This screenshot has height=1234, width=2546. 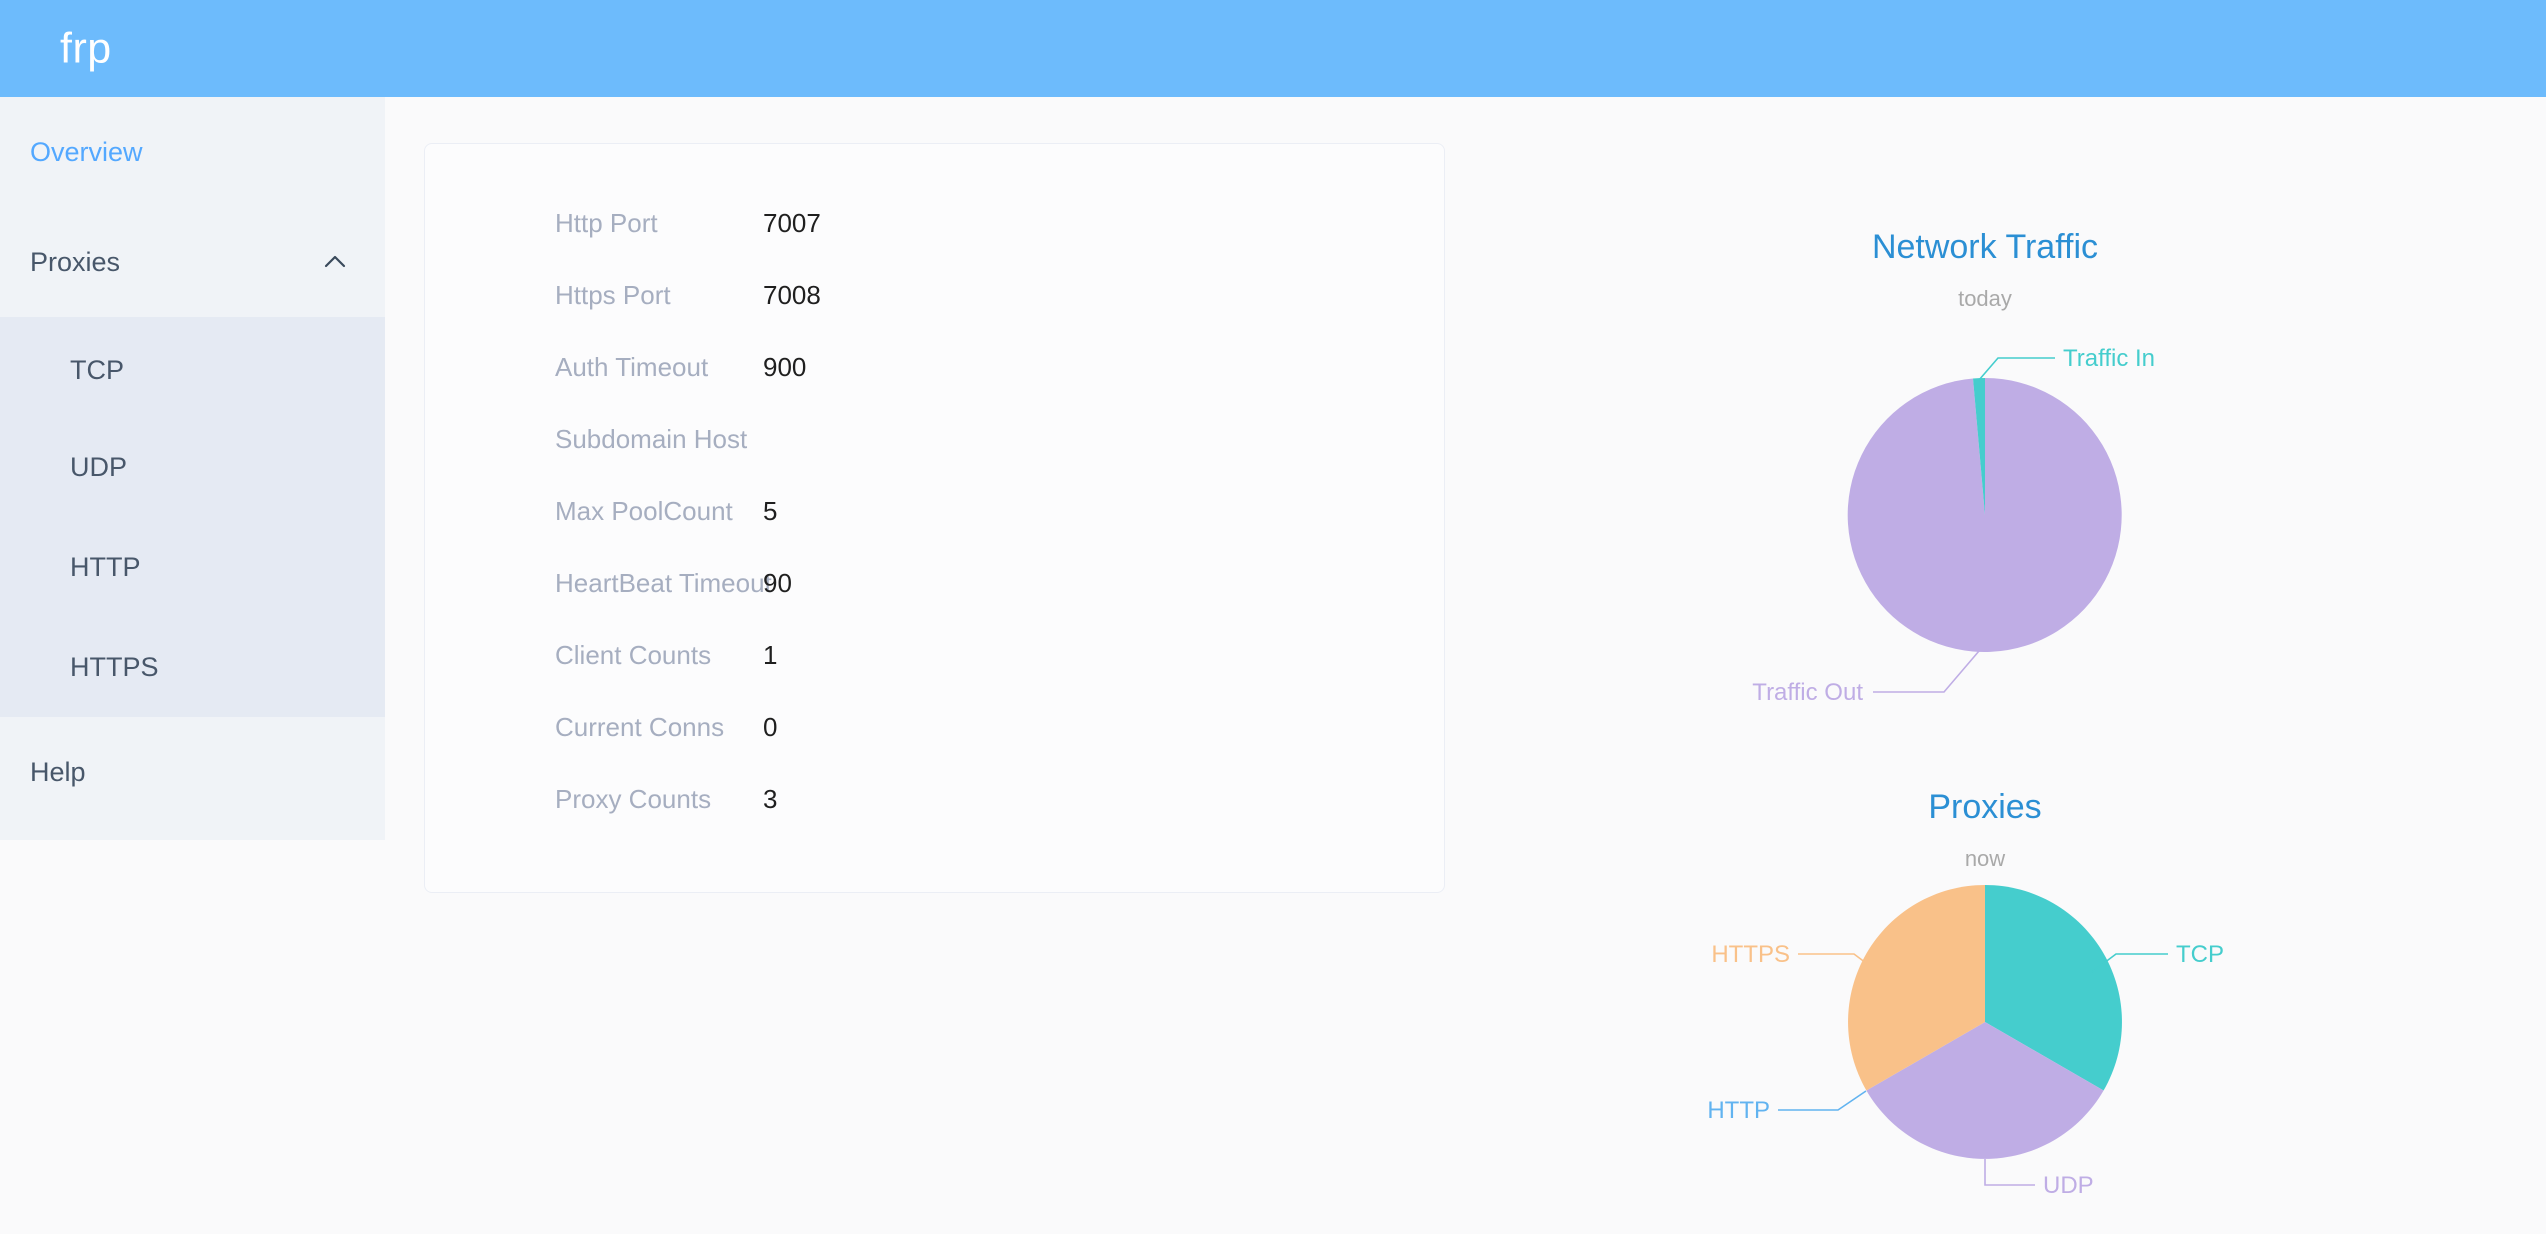 I want to click on sidebar: Overview Proxies TCP UDP HTTP HTTPS Help, so click(x=192, y=468).